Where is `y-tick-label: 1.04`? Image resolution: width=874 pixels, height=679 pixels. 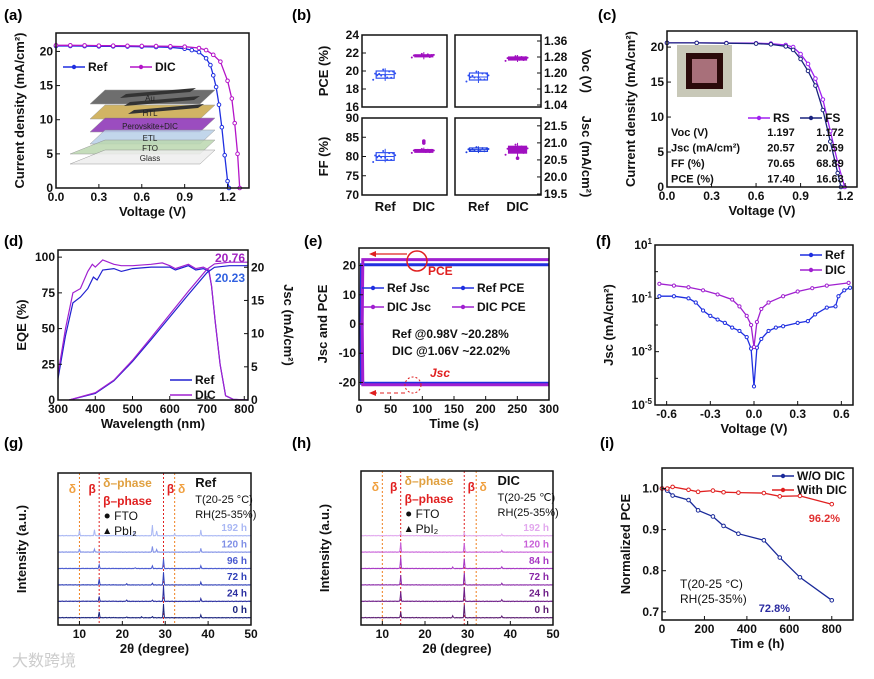
y-tick-label: 1.04 is located at coordinates (556, 105).